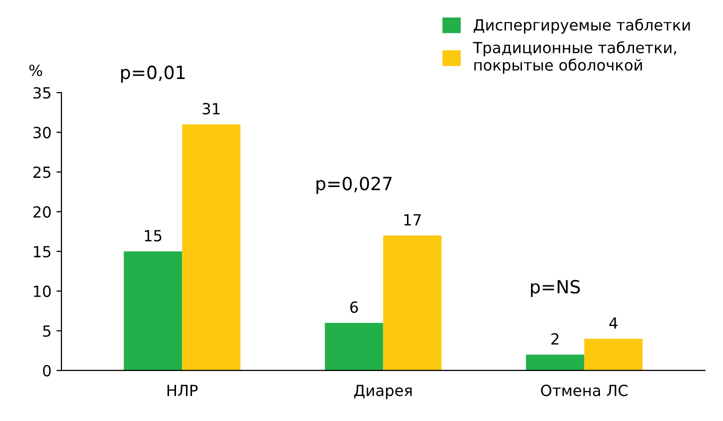 This screenshot has height=421, width=723. I want to click on x-tick-label: НЛР, so click(183, 390).